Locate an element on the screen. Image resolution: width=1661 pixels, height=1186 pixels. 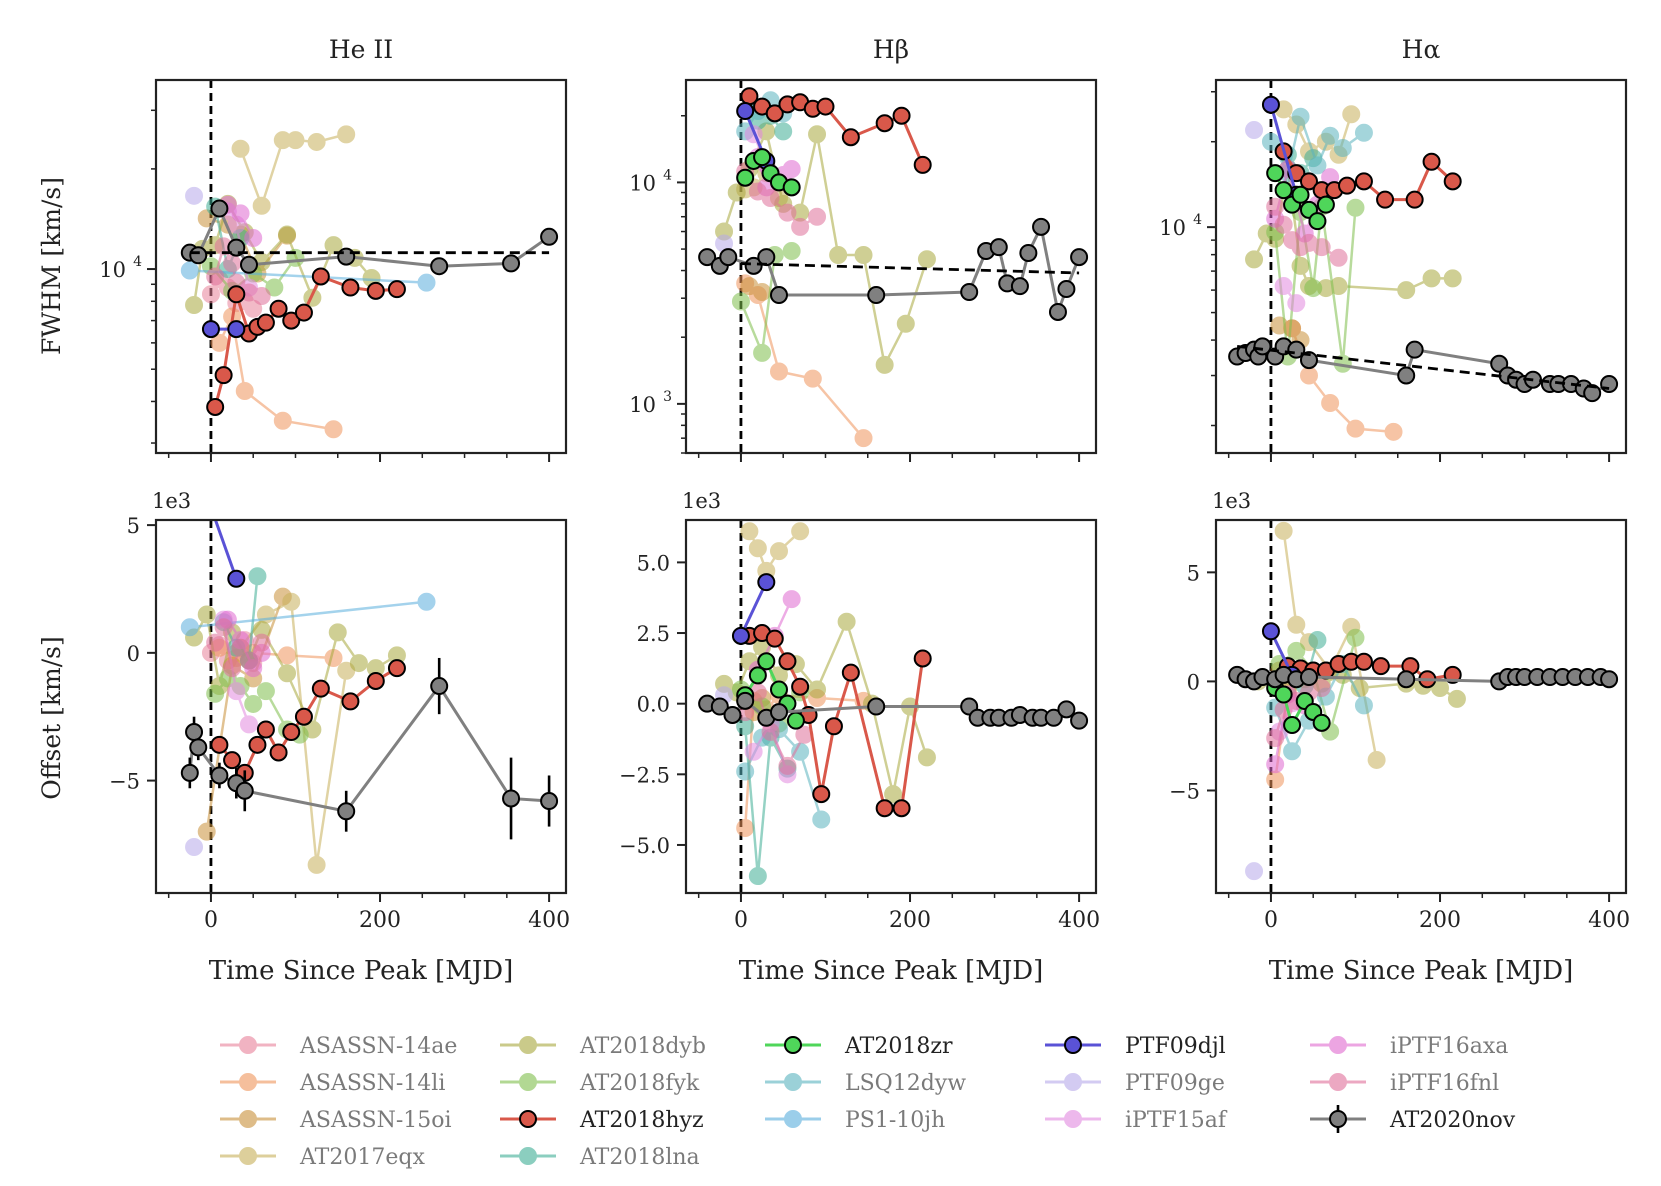
legend-item-ptf09ge: PTF09ge is located at coordinates (1135, 1083).